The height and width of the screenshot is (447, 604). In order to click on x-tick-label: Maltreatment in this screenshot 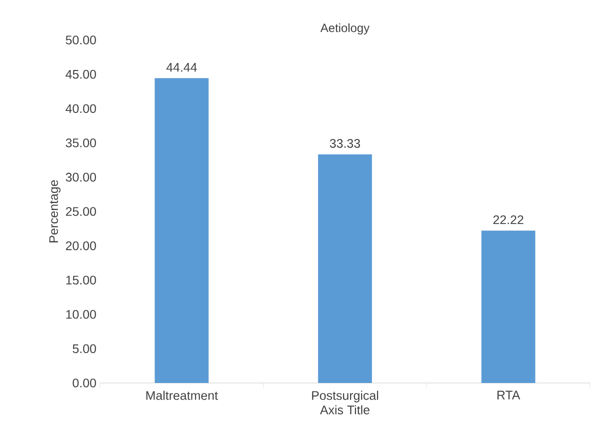, I will do `click(182, 395)`.